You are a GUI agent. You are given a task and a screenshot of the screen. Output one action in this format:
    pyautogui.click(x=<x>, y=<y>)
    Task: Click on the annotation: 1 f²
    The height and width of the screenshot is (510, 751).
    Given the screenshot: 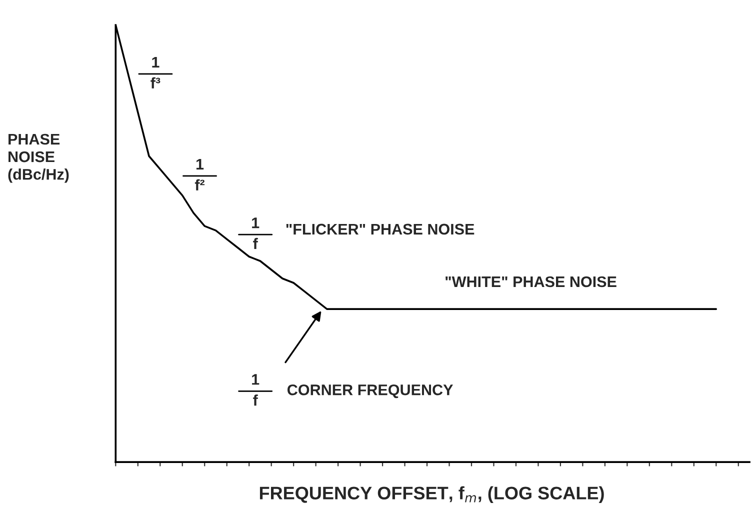 What is the action you would take?
    pyautogui.click(x=199, y=174)
    